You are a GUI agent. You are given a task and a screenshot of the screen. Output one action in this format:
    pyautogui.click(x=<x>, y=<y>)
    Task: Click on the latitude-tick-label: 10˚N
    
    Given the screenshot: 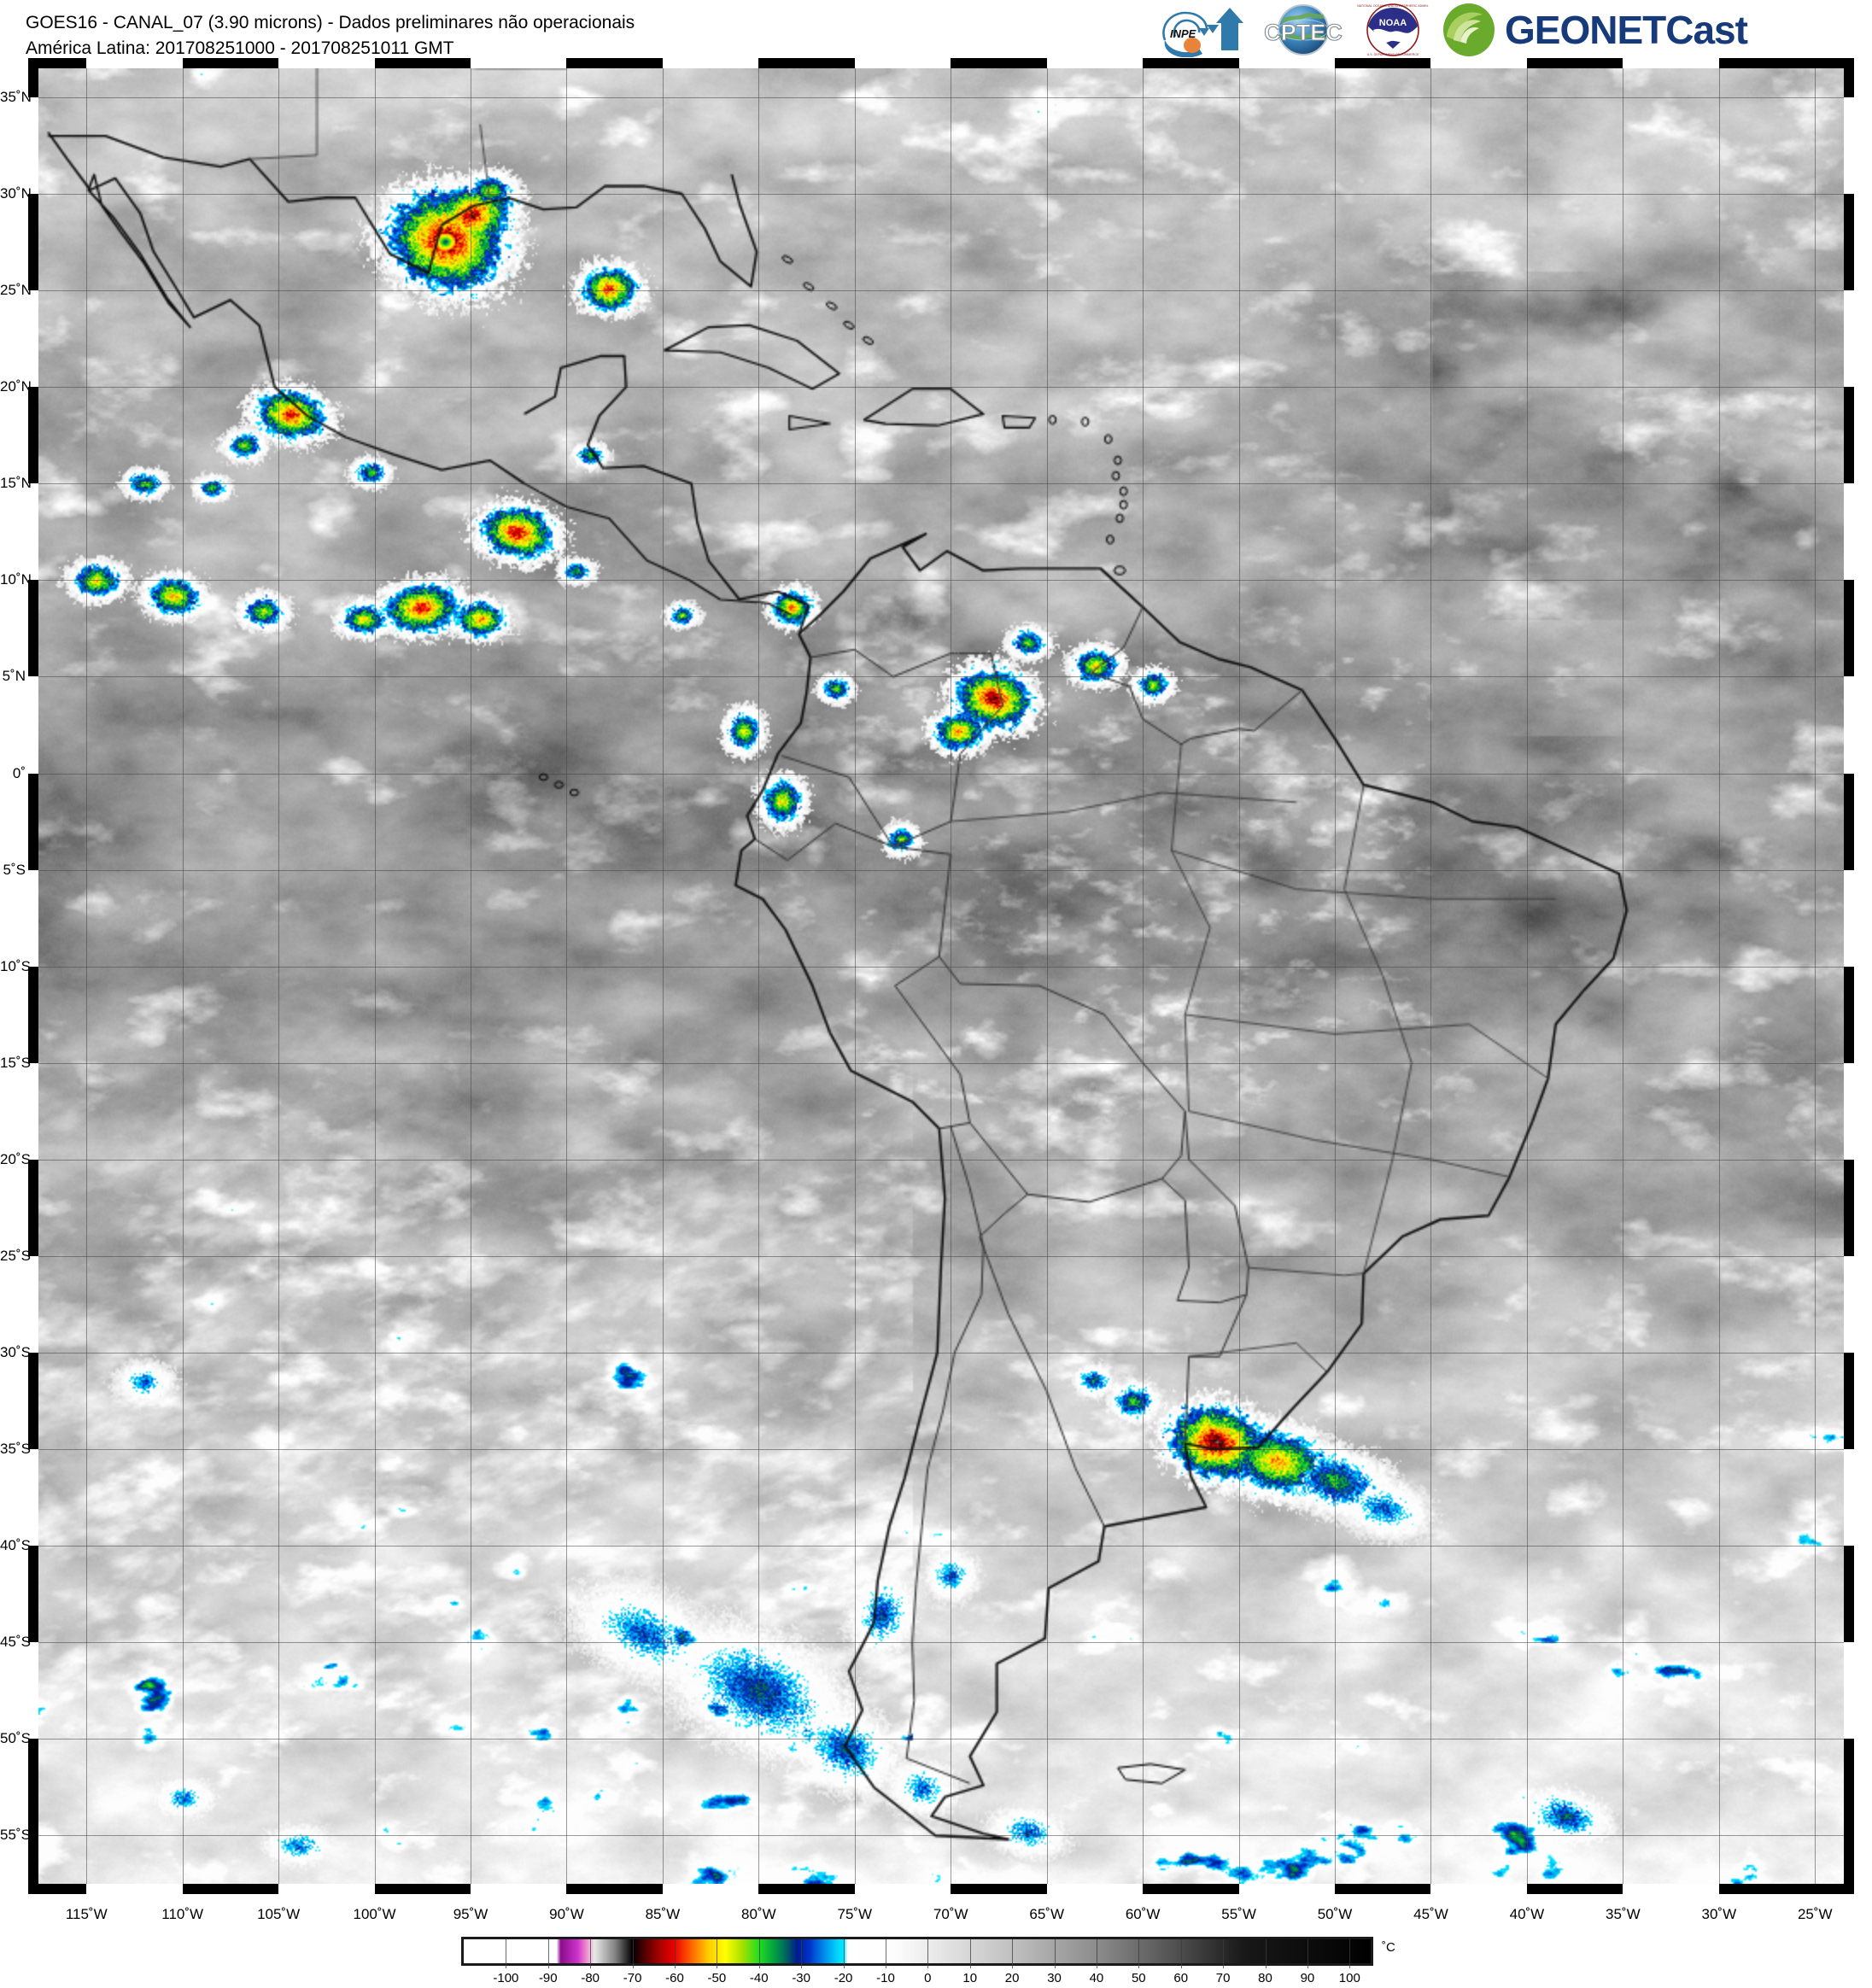 What is the action you would take?
    pyautogui.click(x=16, y=579)
    